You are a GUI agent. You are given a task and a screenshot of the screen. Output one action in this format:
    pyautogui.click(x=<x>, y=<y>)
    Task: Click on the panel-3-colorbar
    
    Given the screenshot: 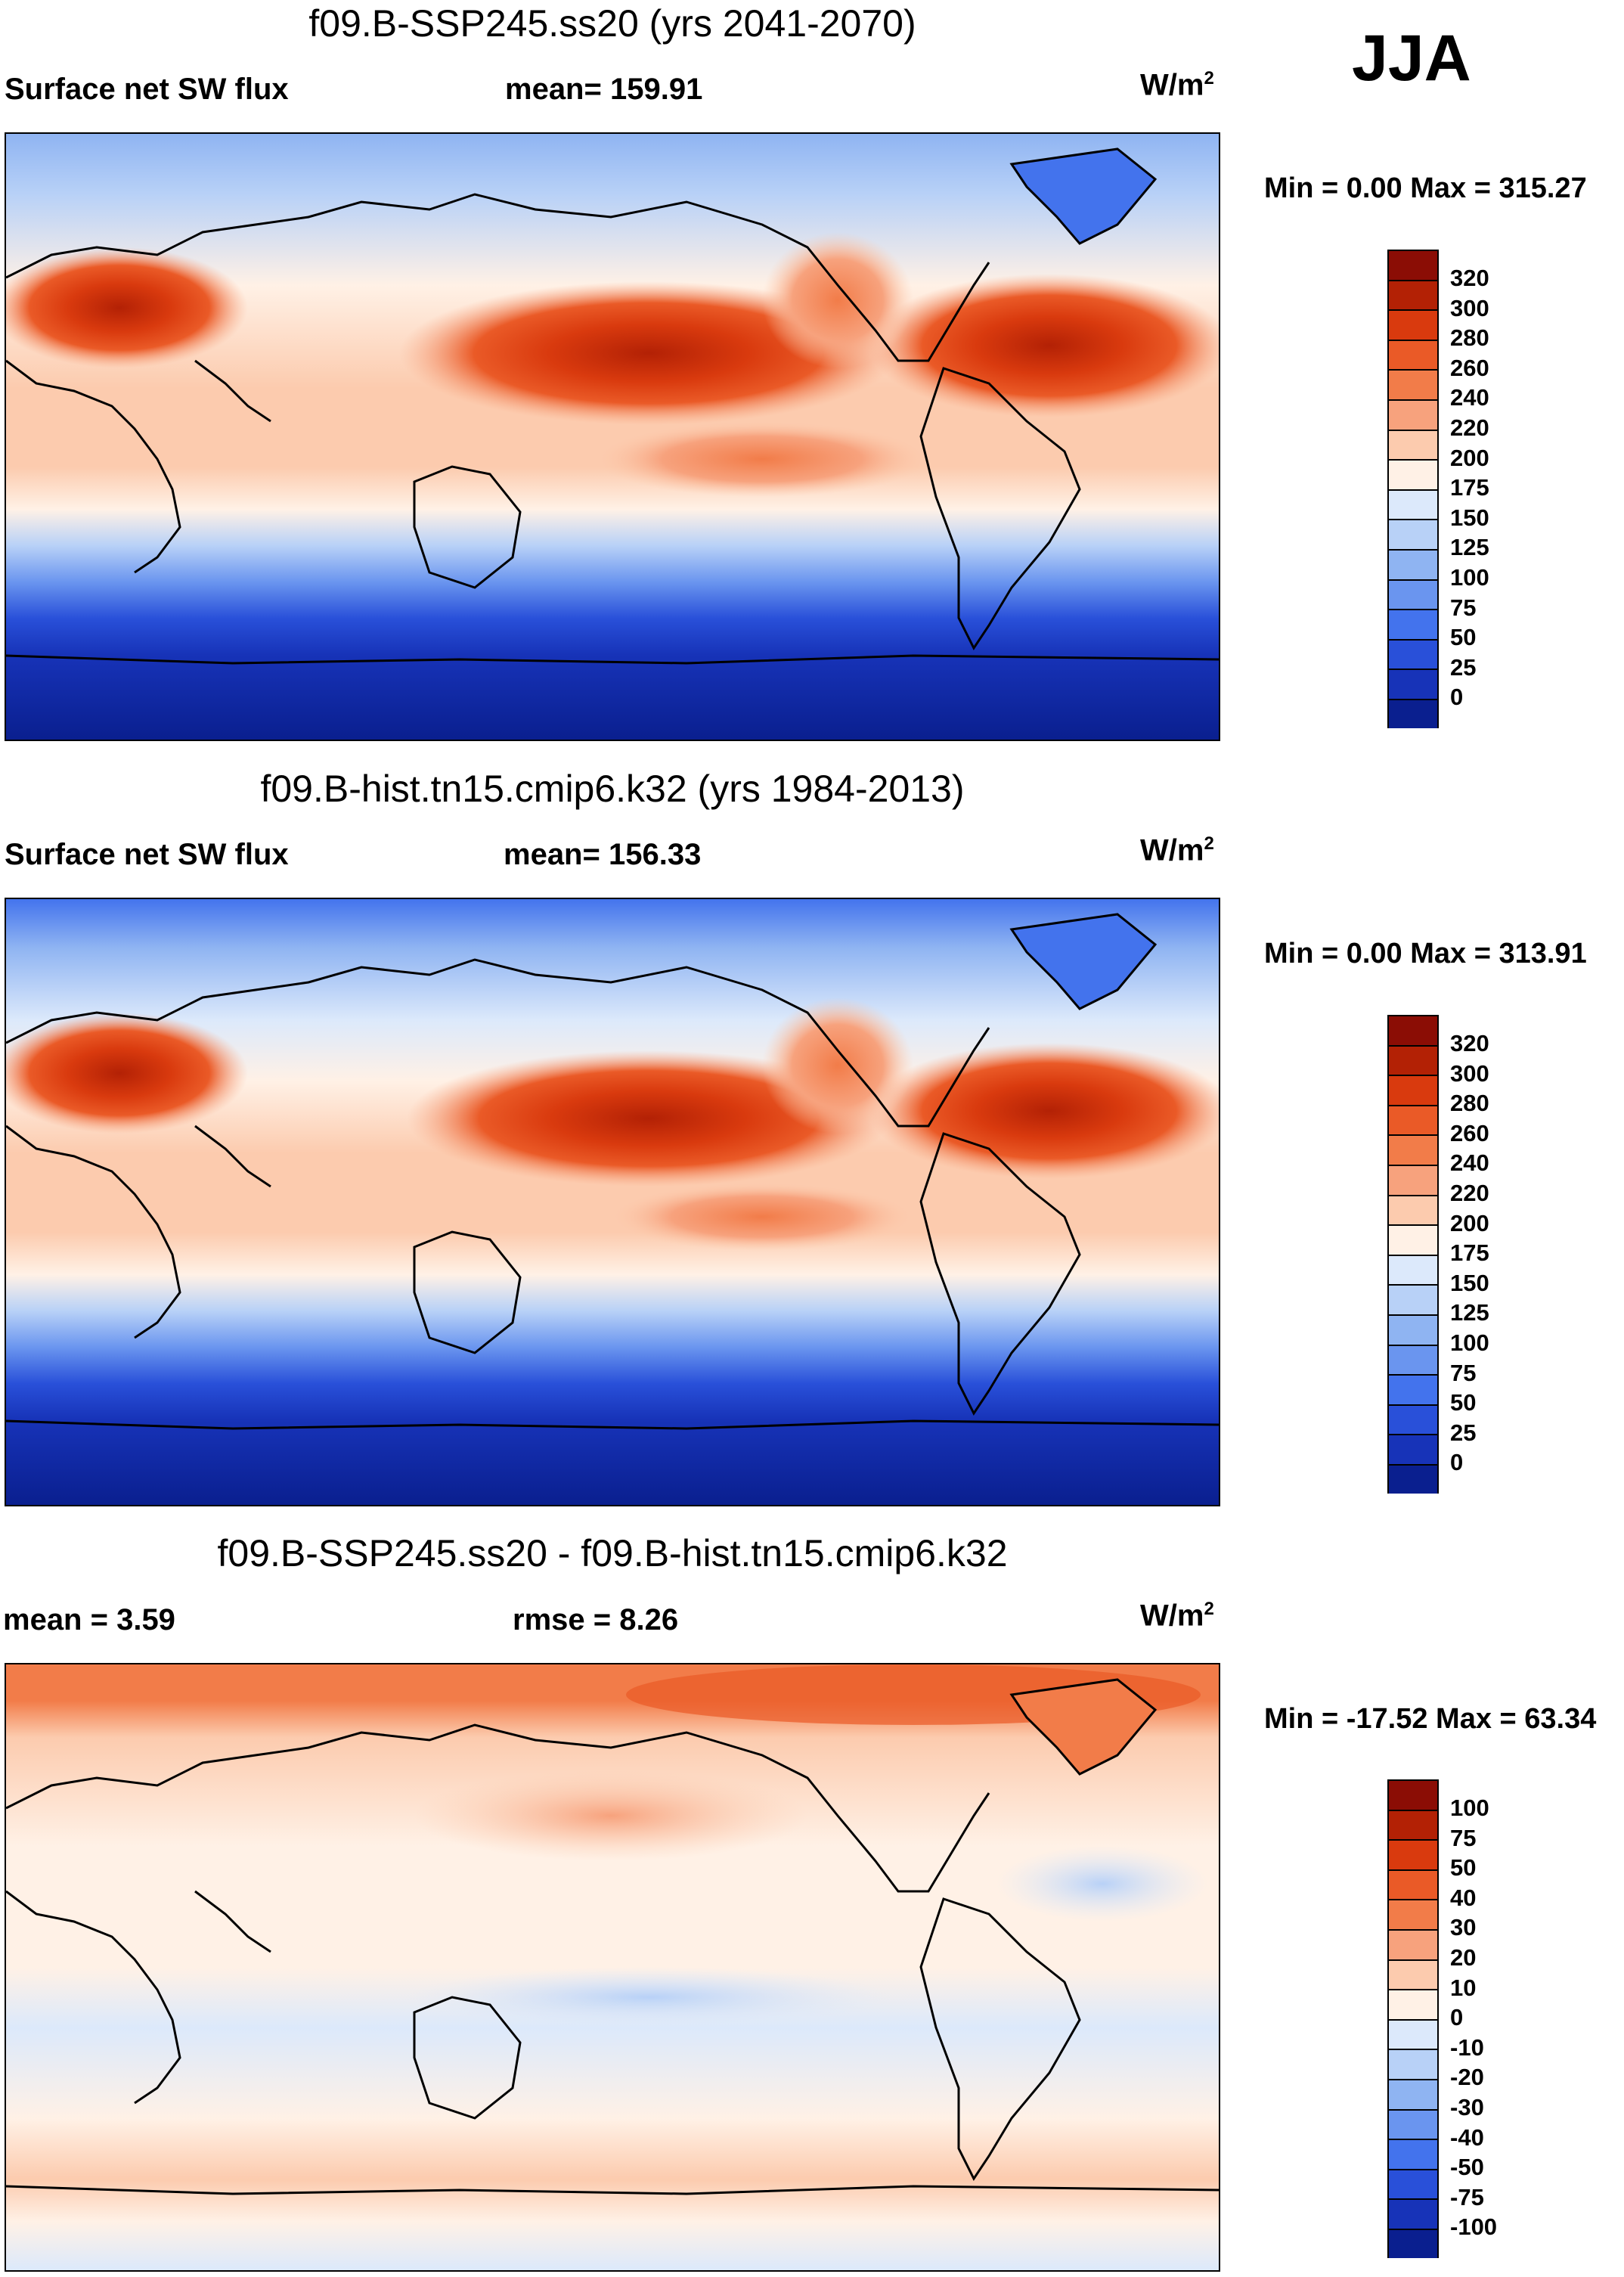 What is the action you would take?
    pyautogui.click(x=1413, y=2018)
    